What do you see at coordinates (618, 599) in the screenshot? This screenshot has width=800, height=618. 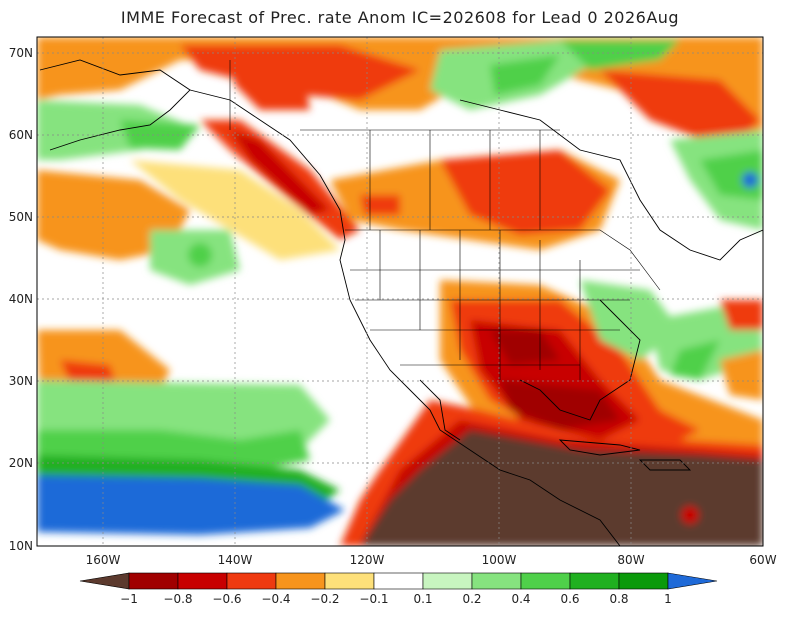 I see `colorbar-label: 0.8` at bounding box center [618, 599].